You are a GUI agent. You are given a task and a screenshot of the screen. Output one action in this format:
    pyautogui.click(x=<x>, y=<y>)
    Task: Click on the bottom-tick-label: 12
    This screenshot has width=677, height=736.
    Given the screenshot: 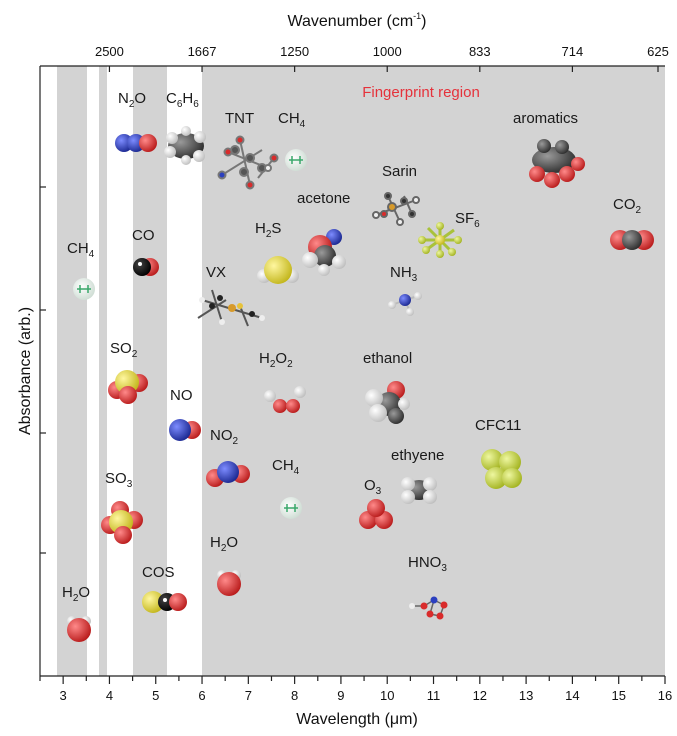 What is the action you would take?
    pyautogui.click(x=480, y=695)
    